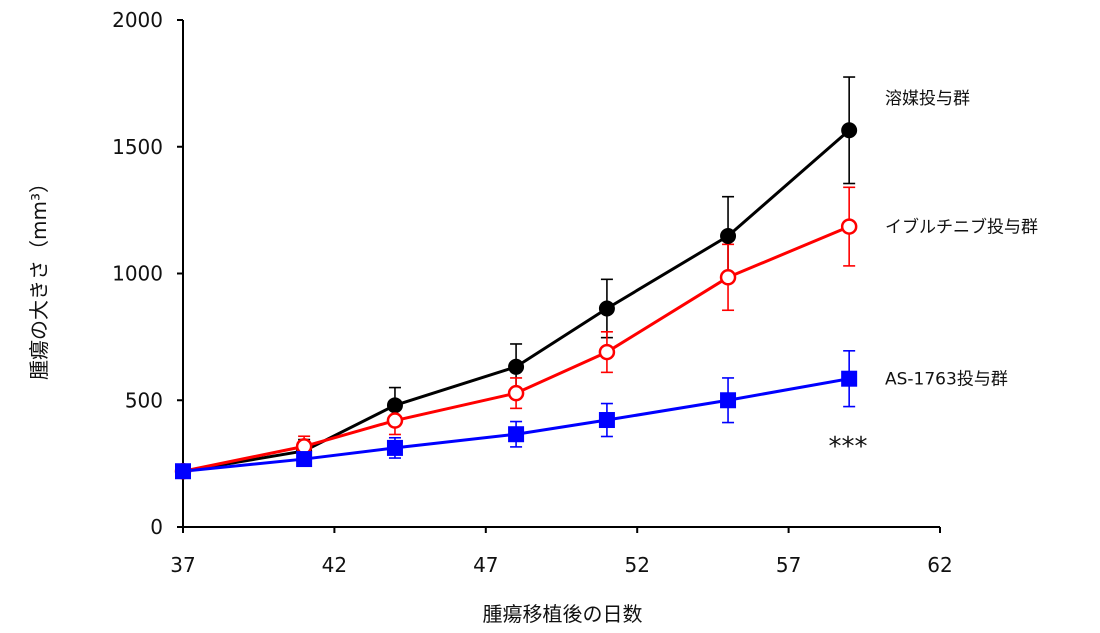  I want to click on y-tick-label: 1000, so click(137, 274).